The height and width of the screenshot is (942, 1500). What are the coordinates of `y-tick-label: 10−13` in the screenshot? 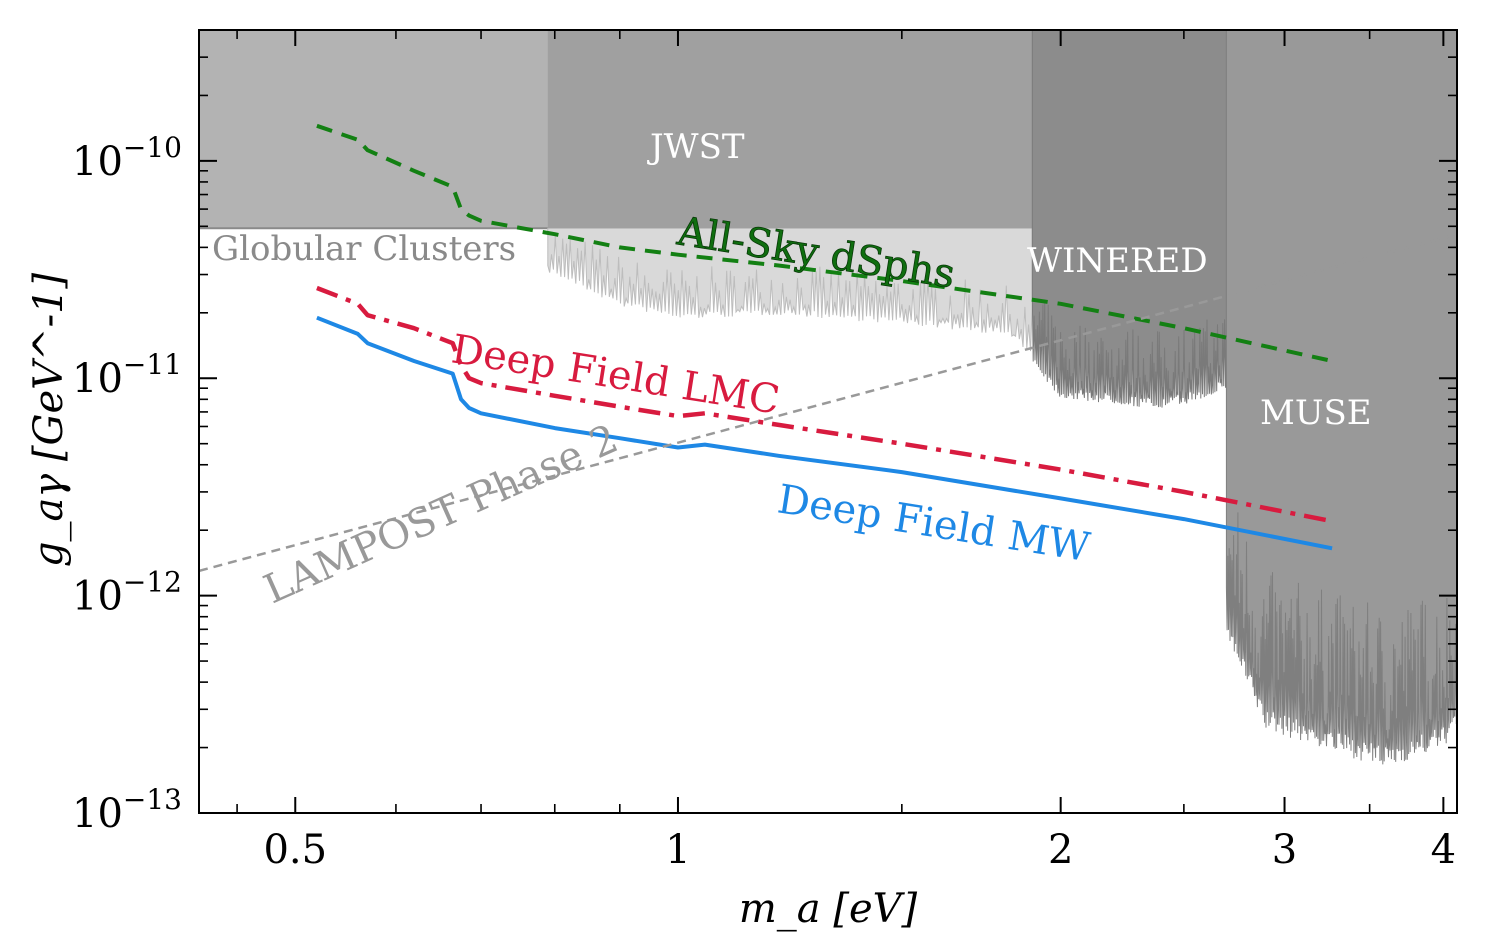 It's located at (127, 810).